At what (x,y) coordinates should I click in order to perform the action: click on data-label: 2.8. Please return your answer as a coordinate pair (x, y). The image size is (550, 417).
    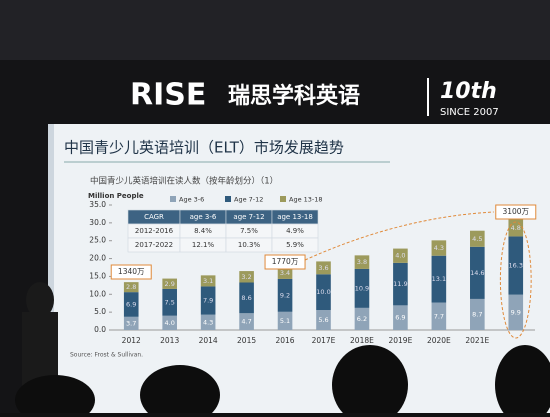
    Looking at the image, I should click on (131, 287).